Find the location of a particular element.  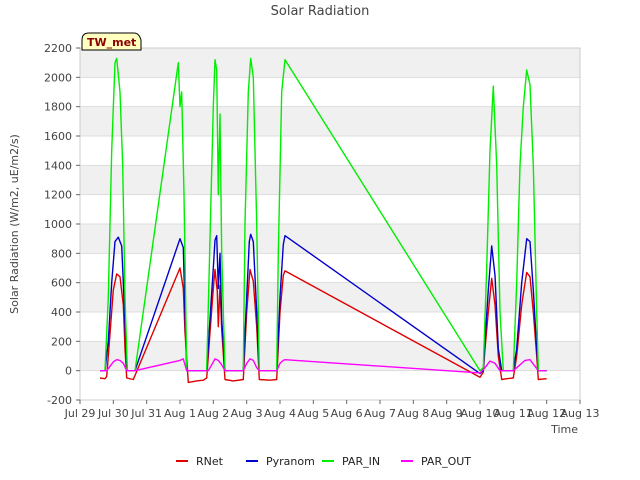

x-tick-label: Aug 8 is located at coordinates (413, 413).